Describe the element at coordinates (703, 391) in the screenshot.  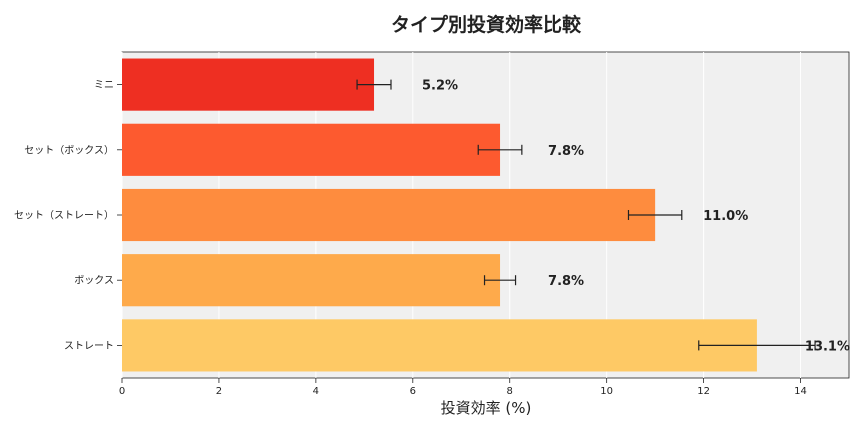
I see `x-tick-label: 12` at that location.